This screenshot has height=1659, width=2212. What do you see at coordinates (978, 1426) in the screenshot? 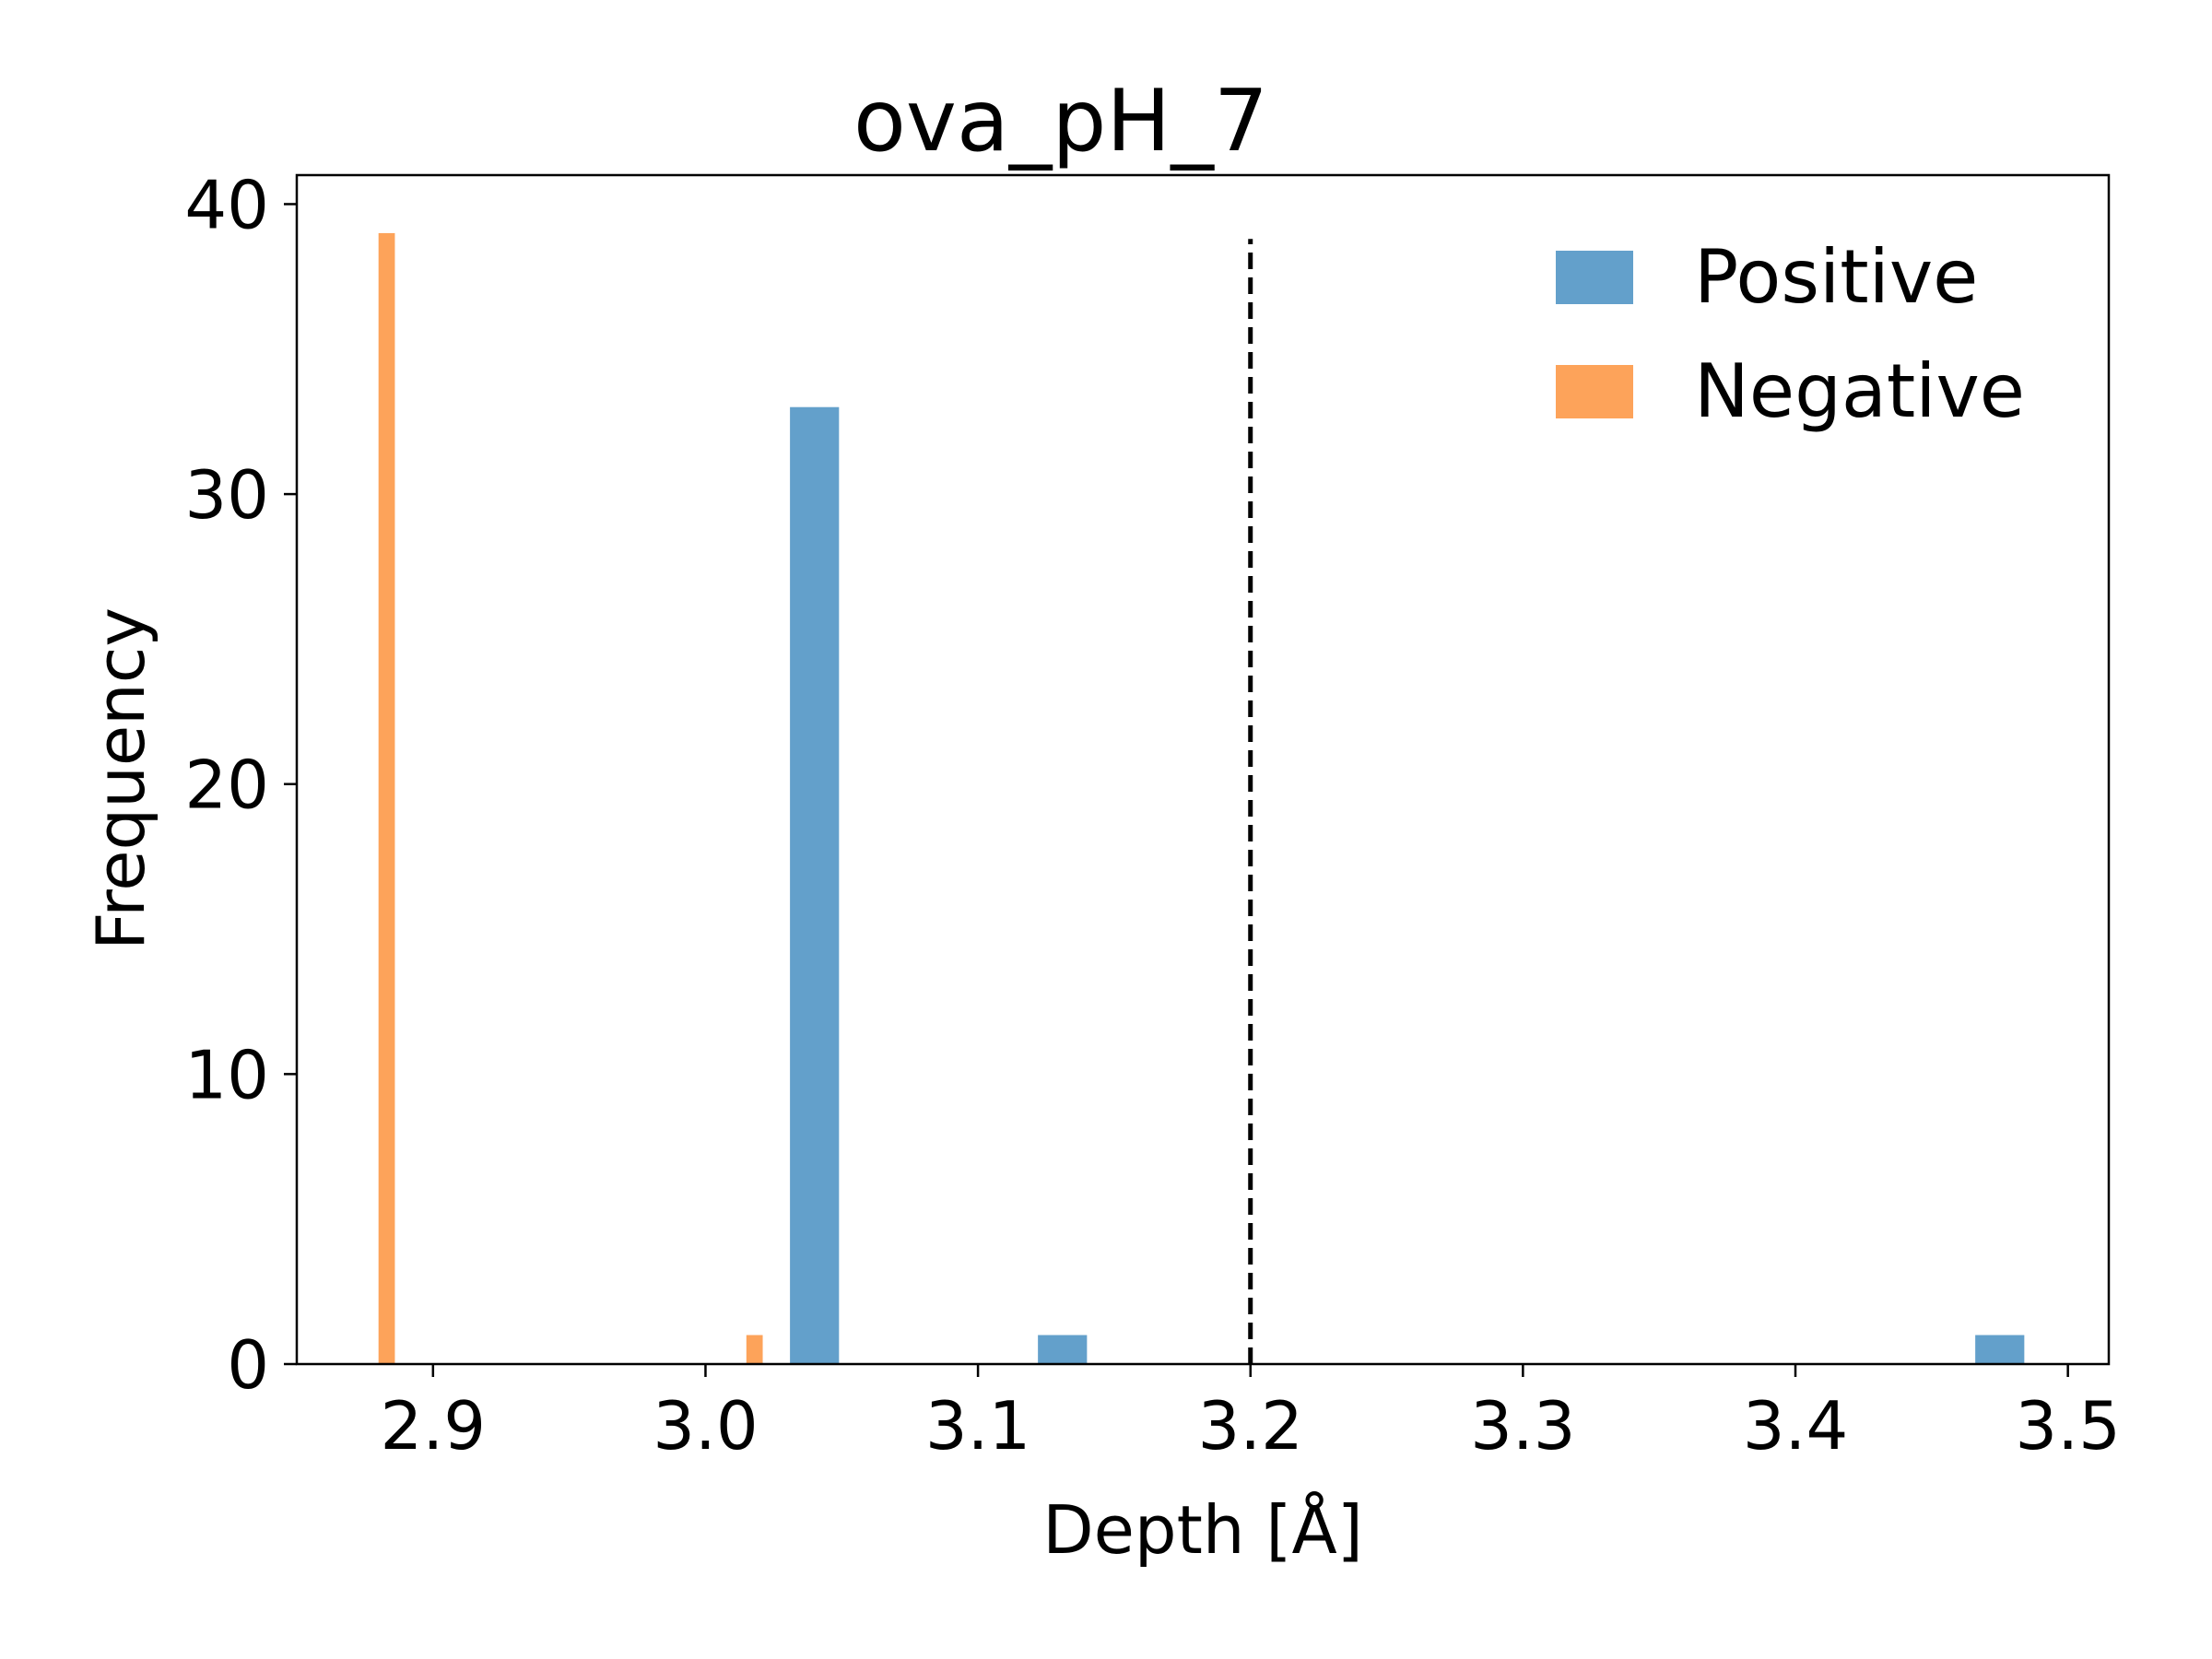
I see `x-tick-label: 3.1` at bounding box center [978, 1426].